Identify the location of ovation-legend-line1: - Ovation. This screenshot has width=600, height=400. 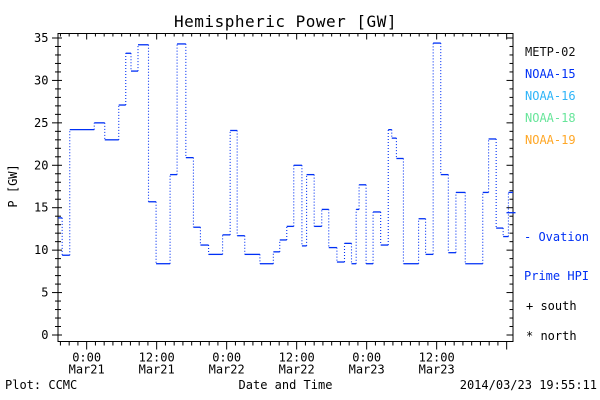
(557, 237).